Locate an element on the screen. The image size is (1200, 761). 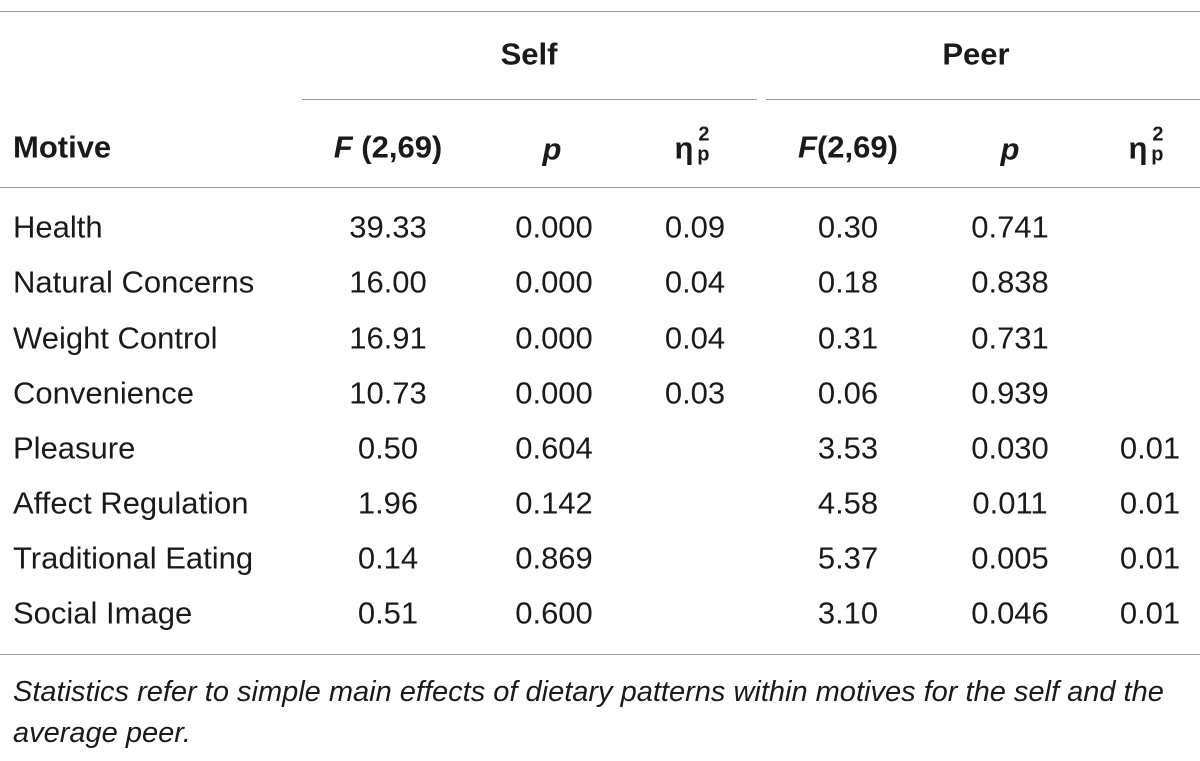
cell-p-self: 0.142 is located at coordinates (554, 503).